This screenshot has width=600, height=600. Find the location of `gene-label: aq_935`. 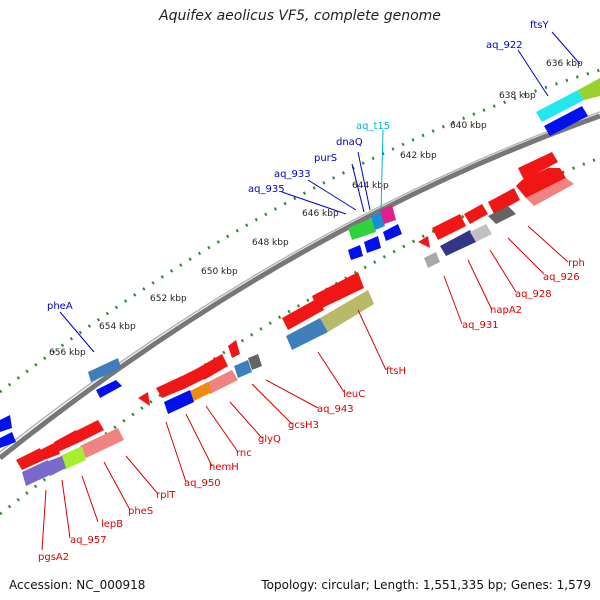

gene-label: aq_935 is located at coordinates (266, 189).